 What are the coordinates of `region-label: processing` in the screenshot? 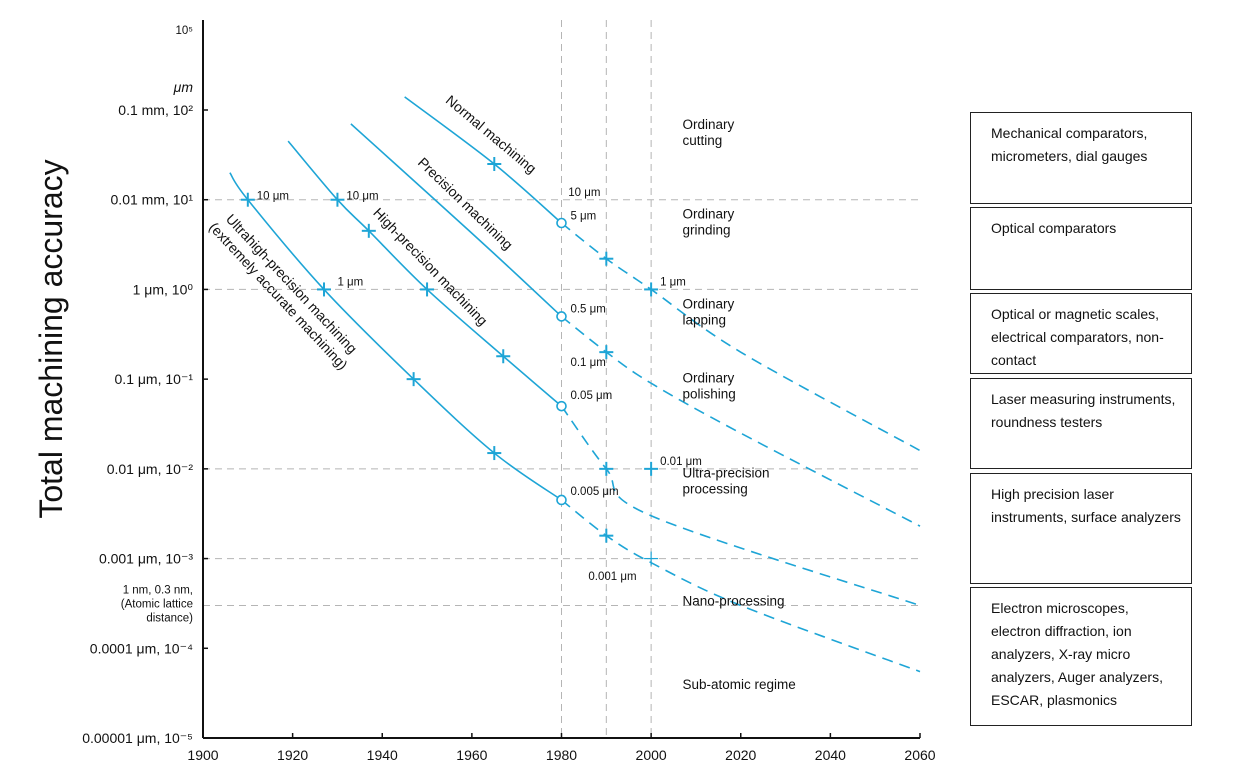 It's located at (714, 489).